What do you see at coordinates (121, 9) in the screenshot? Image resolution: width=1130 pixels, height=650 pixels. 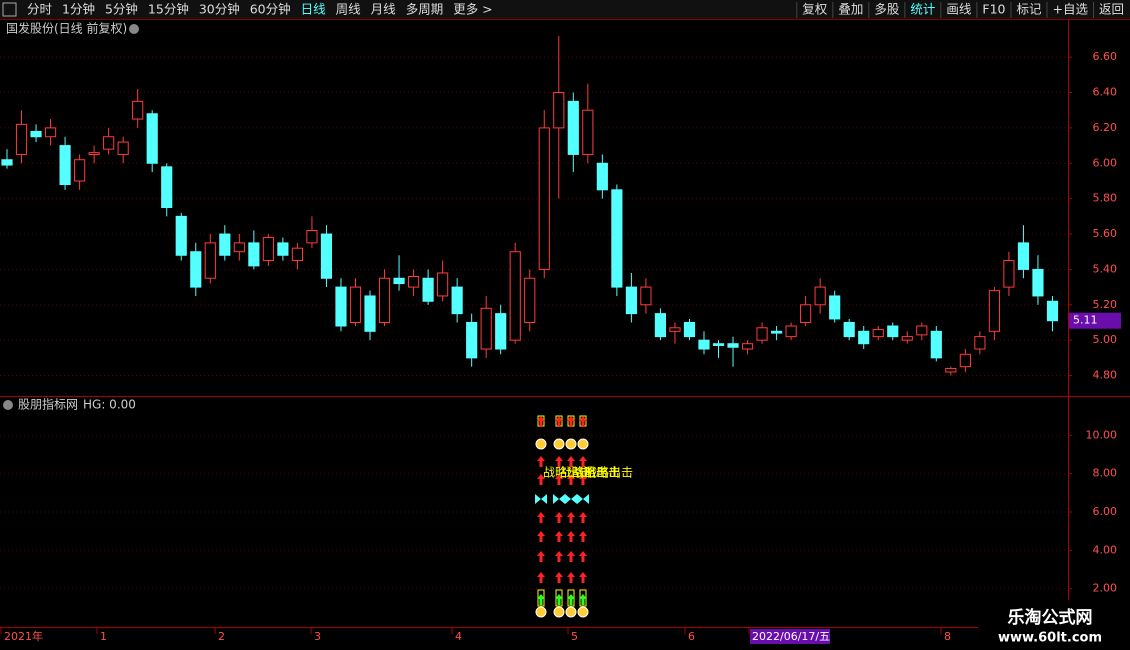 I see `toolbar-tab: 5分钟` at bounding box center [121, 9].